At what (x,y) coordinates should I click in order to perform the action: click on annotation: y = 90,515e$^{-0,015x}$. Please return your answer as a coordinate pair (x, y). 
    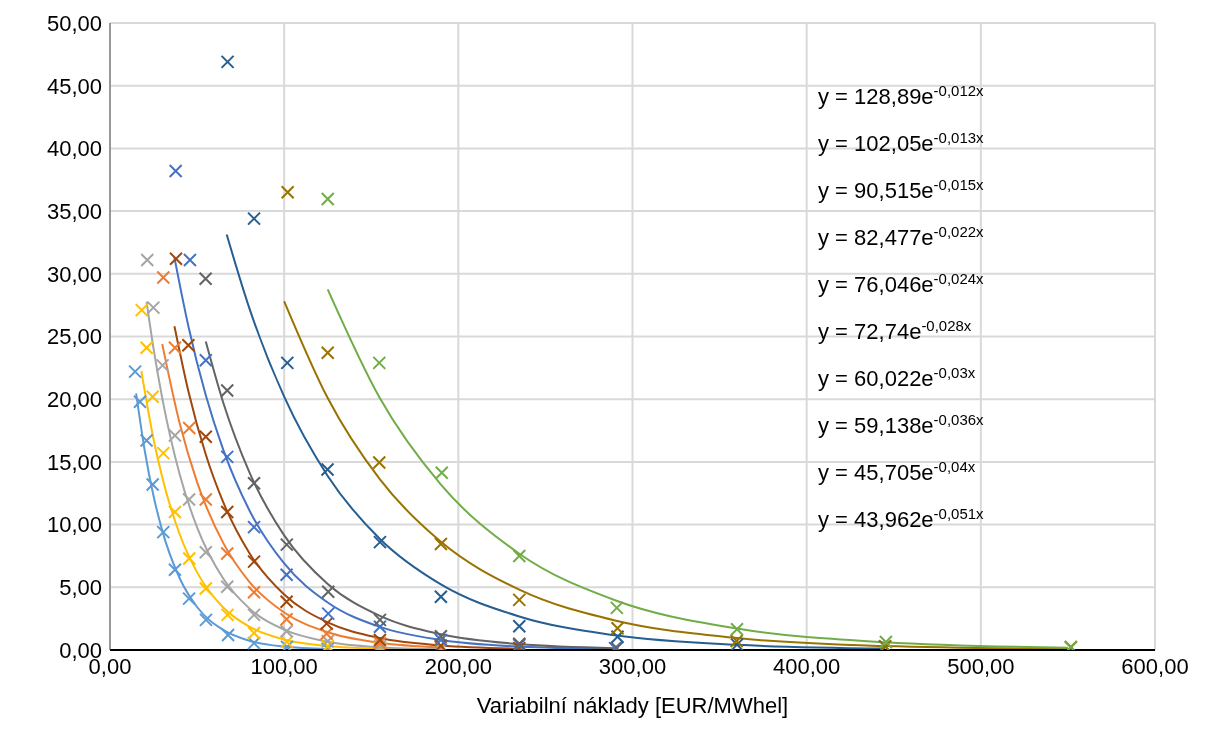
    Looking at the image, I should click on (901, 189).